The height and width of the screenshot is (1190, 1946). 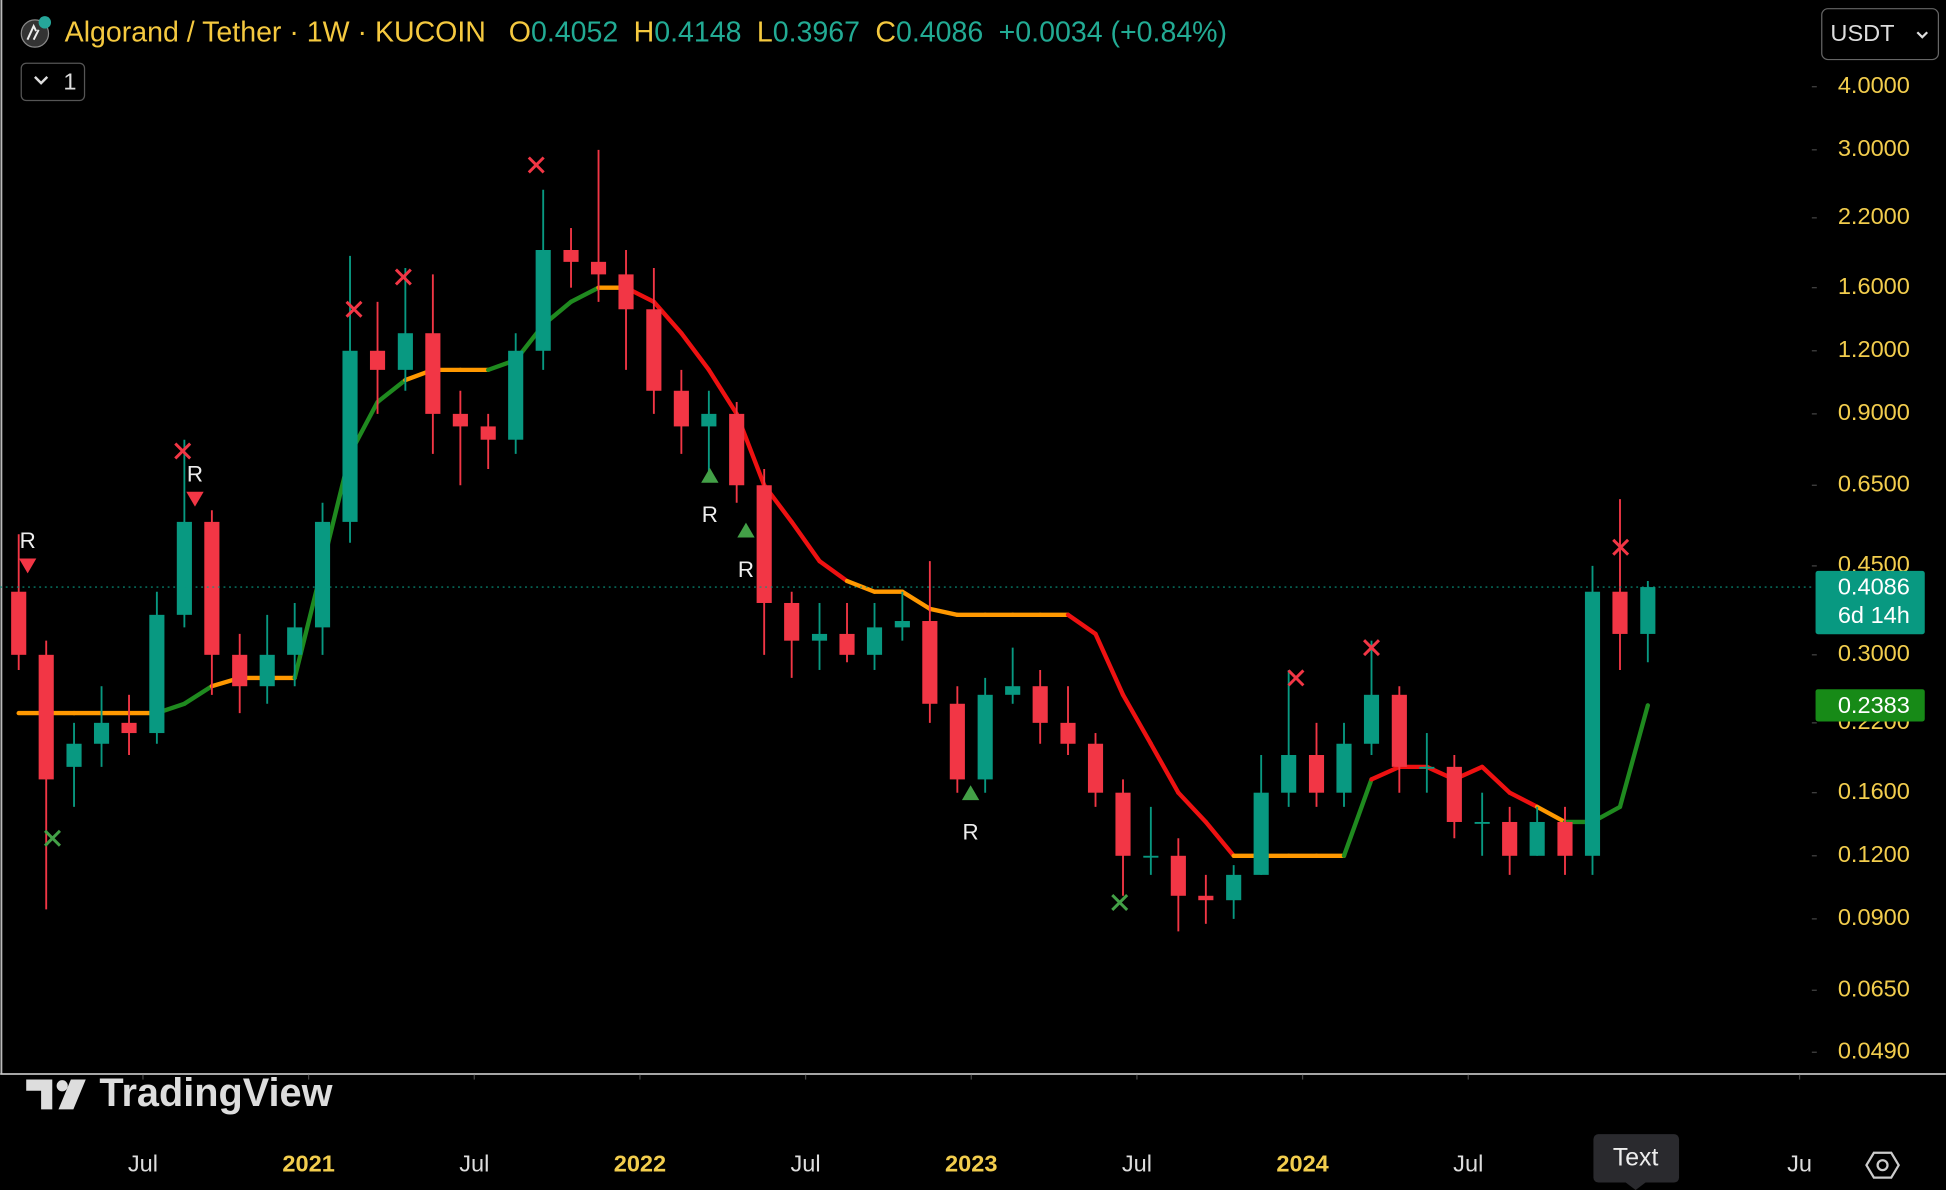 I want to click on settings-button, so click(x=1882, y=1165).